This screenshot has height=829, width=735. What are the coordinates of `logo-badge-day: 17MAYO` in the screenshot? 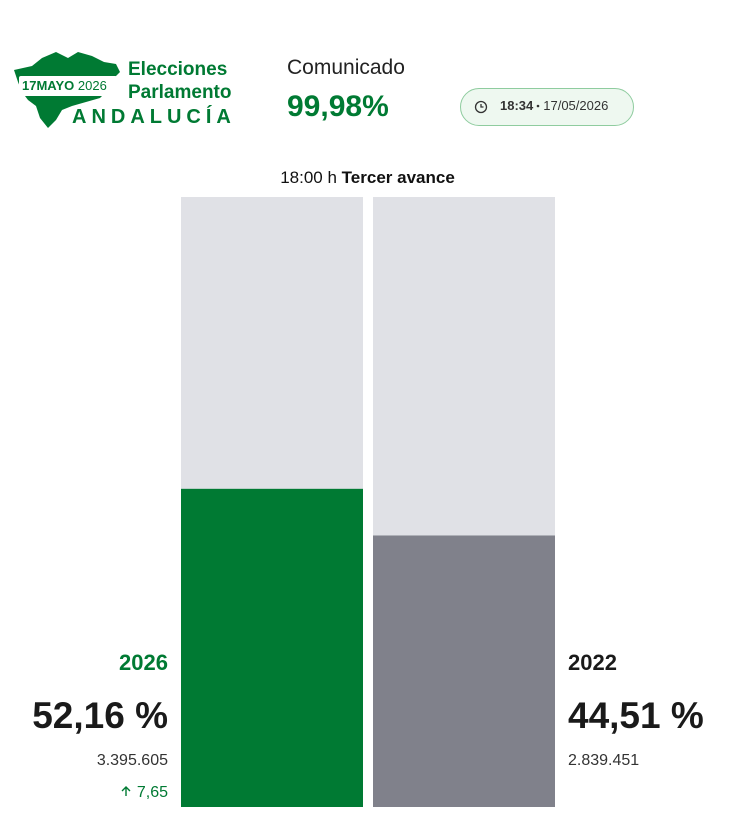 It's located at (48, 85).